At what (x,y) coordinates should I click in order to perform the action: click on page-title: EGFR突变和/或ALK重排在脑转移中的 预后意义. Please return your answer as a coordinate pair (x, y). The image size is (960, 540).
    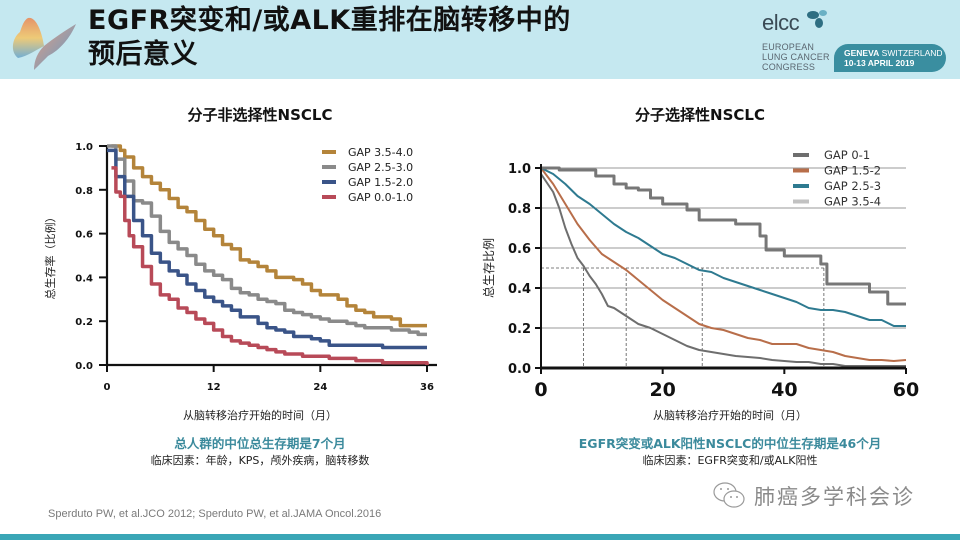
    Looking at the image, I should click on (388, 38).